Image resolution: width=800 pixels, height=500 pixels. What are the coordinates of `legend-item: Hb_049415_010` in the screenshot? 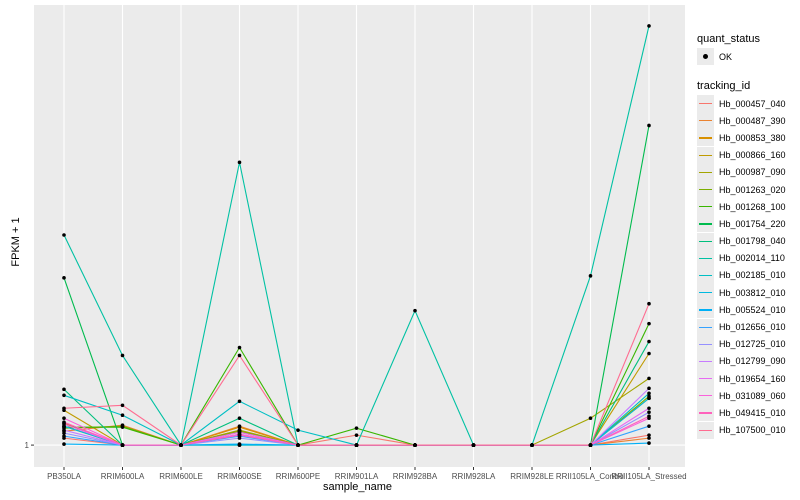 It's located at (741, 413).